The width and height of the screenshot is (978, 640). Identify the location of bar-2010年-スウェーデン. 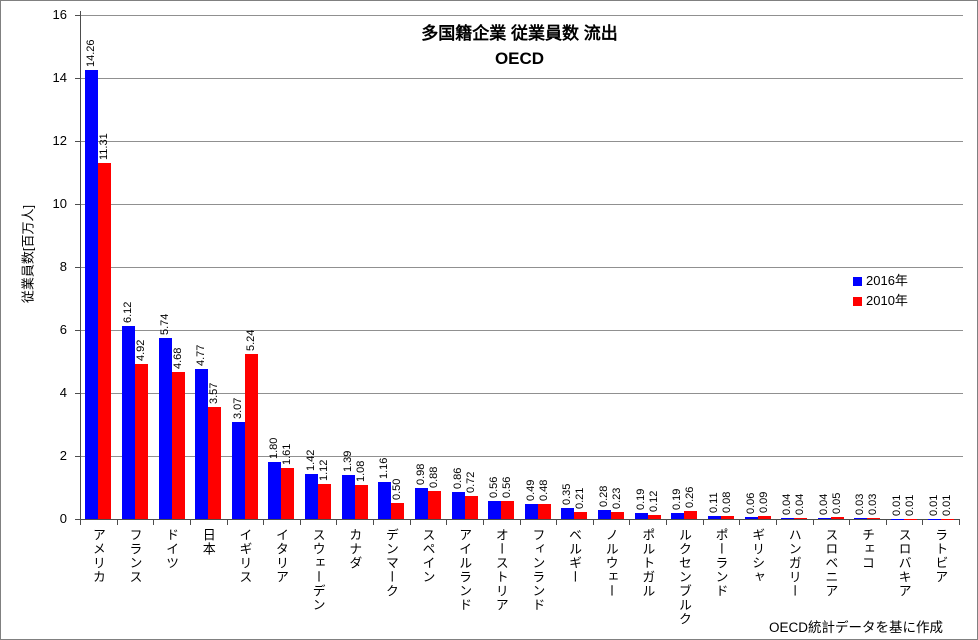
(325, 501).